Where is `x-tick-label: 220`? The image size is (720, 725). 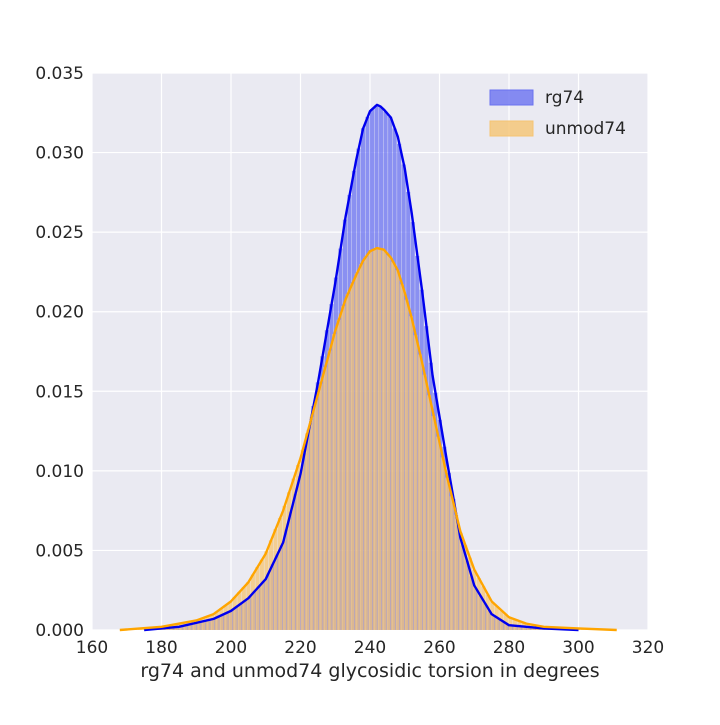
x-tick-label: 220 is located at coordinates (300, 648).